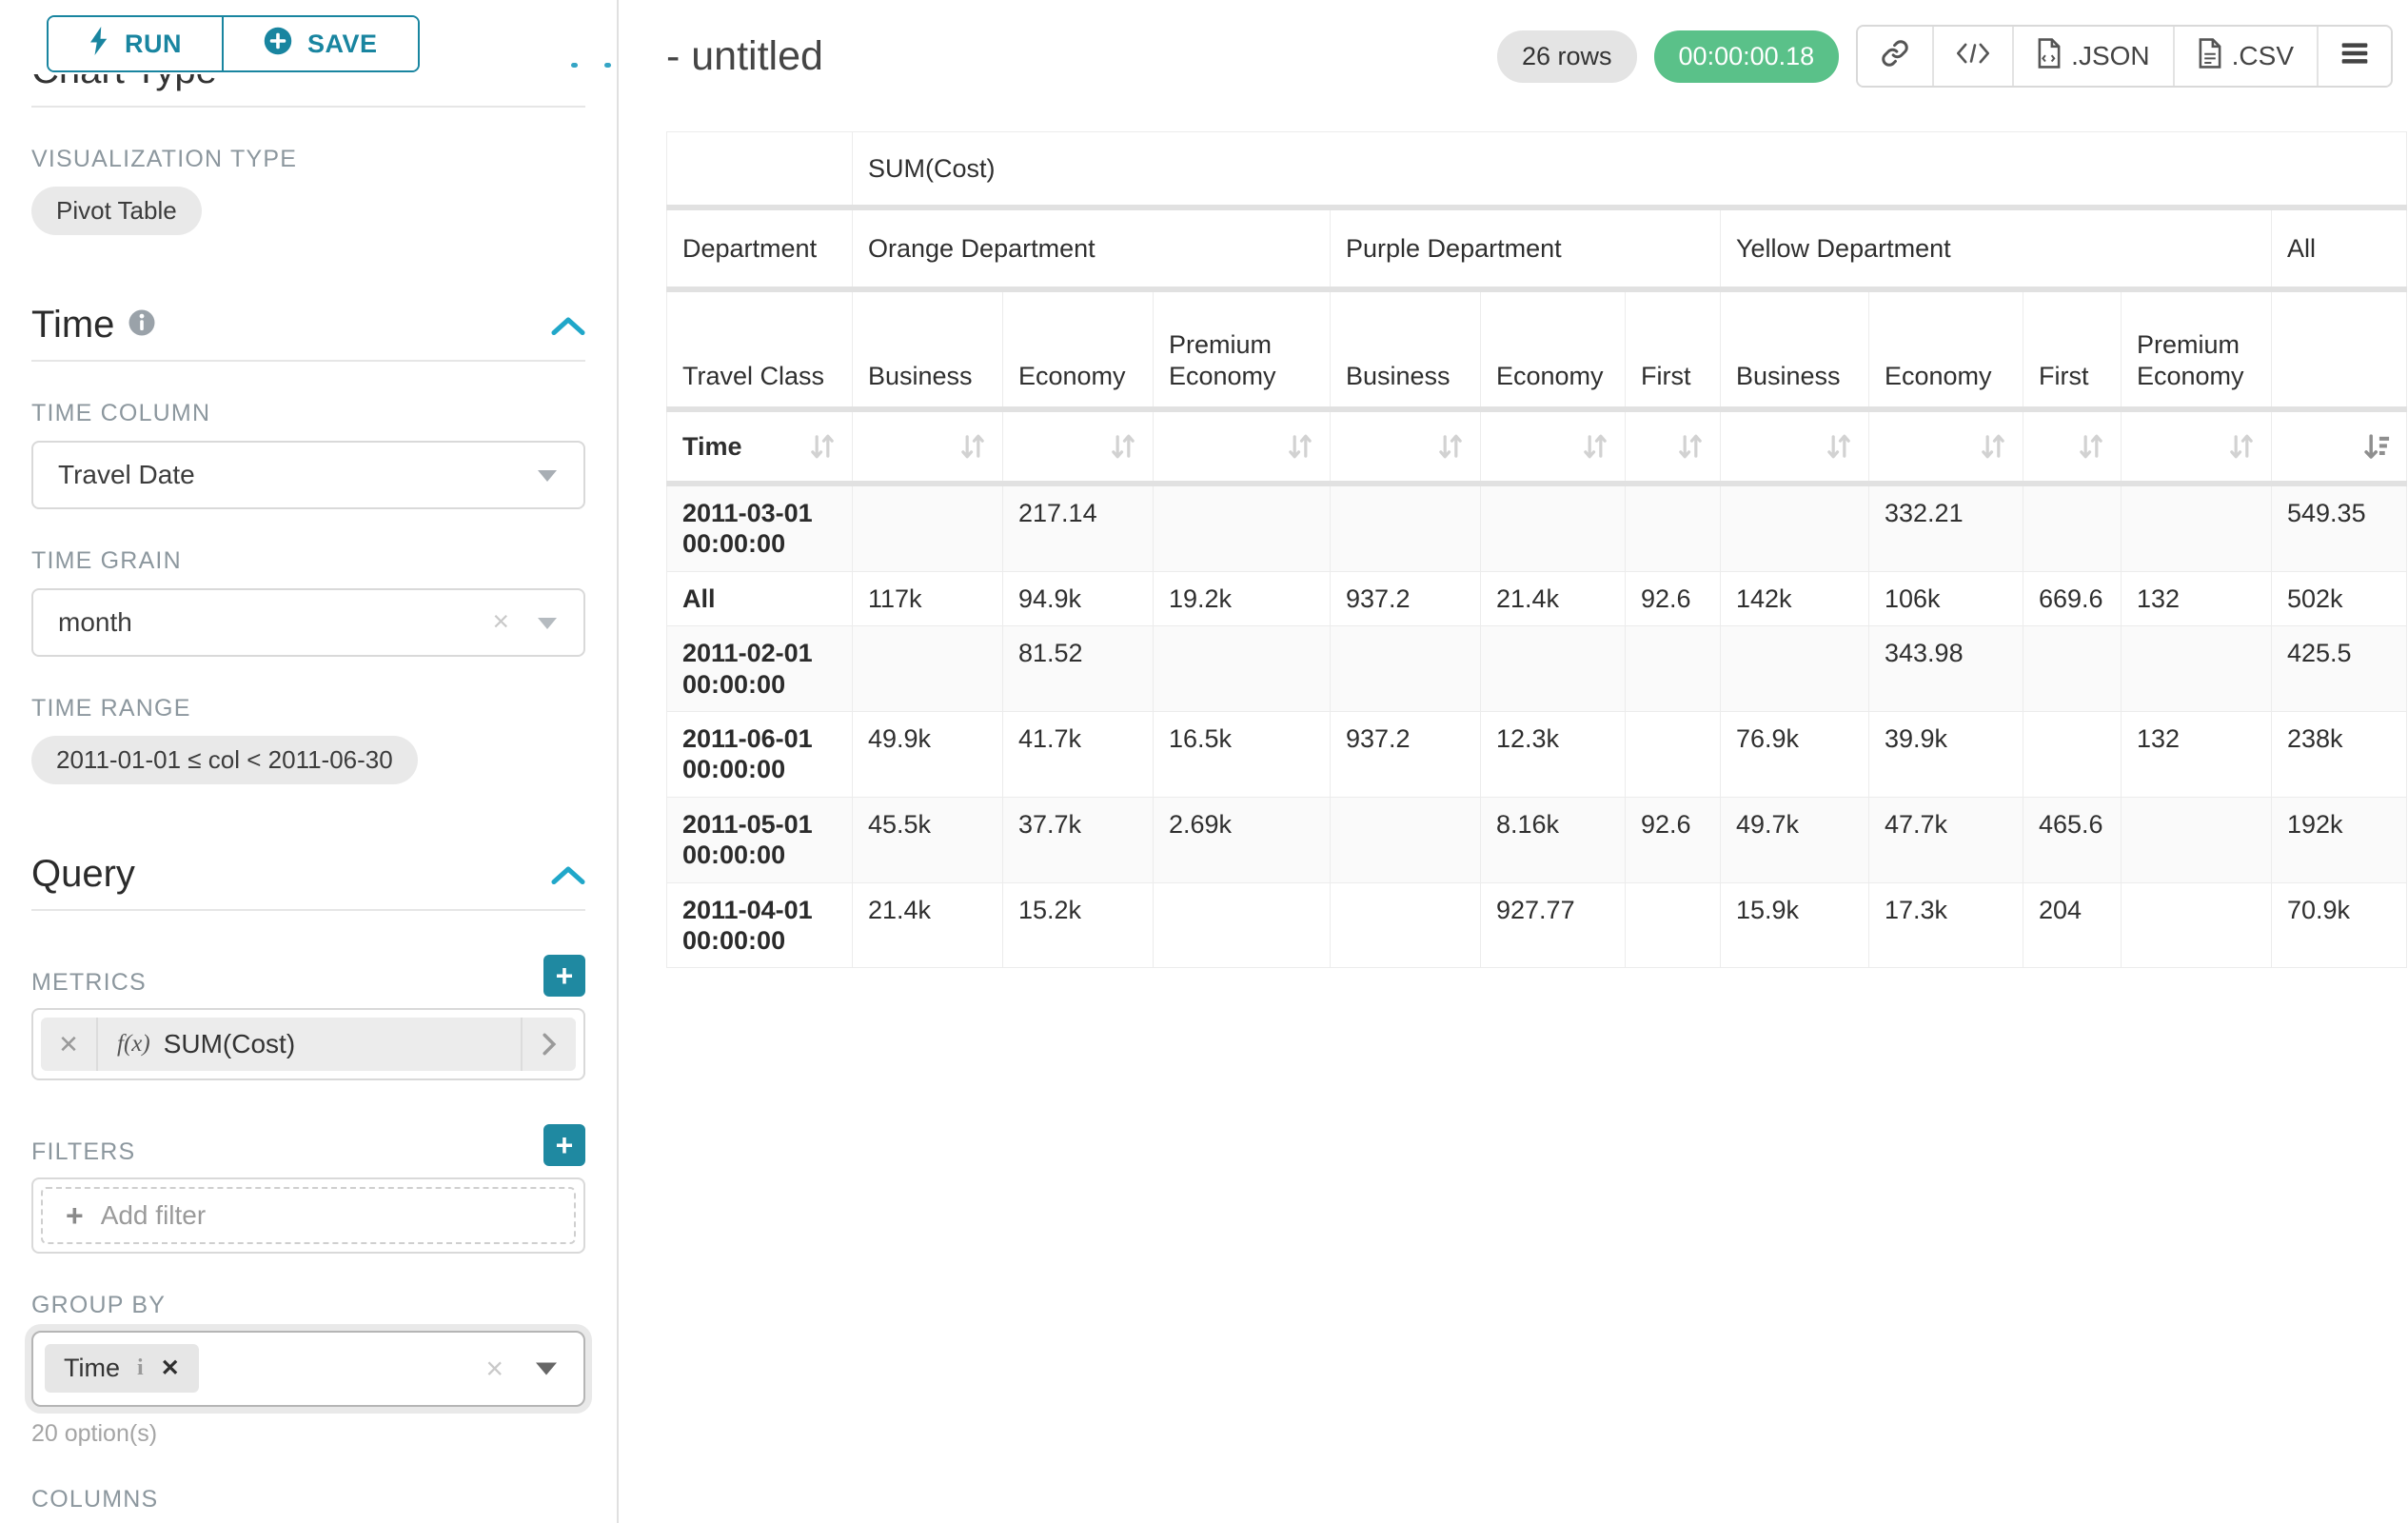 The height and width of the screenshot is (1523, 2408). I want to click on add-filter-dropzone: + Add filter, so click(308, 1216).